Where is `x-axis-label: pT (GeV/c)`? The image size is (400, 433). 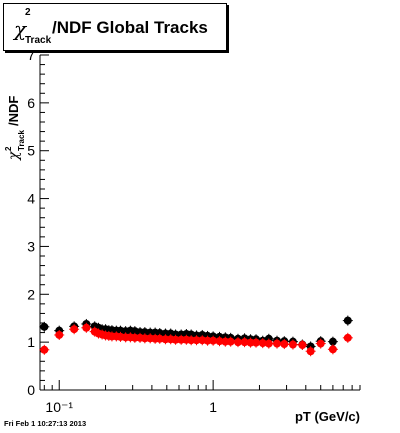
x-axis-label: pT (GeV/c) is located at coordinates (327, 416).